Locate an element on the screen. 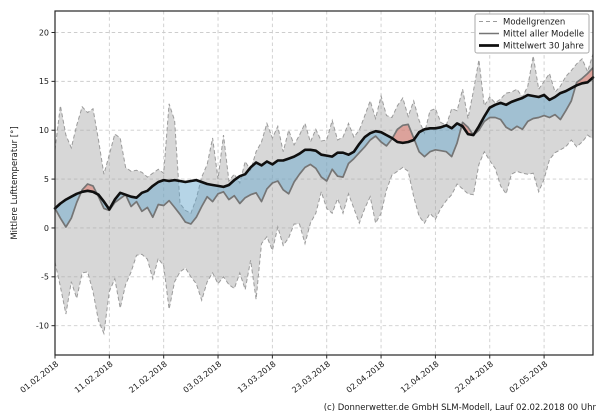  legend-item: Mittel aller Modelle is located at coordinates (531, 34).